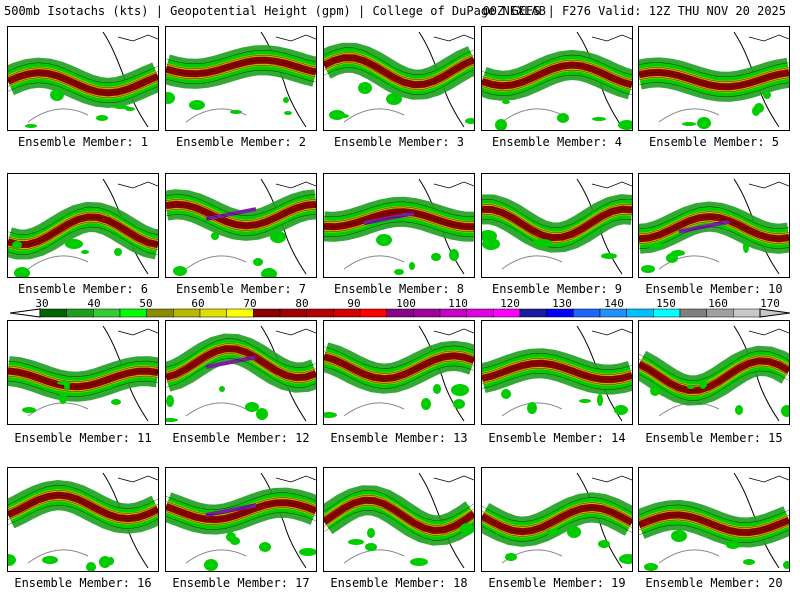  I want to click on ensemble-member-label: Ensemble Member: 5, so click(714, 142).